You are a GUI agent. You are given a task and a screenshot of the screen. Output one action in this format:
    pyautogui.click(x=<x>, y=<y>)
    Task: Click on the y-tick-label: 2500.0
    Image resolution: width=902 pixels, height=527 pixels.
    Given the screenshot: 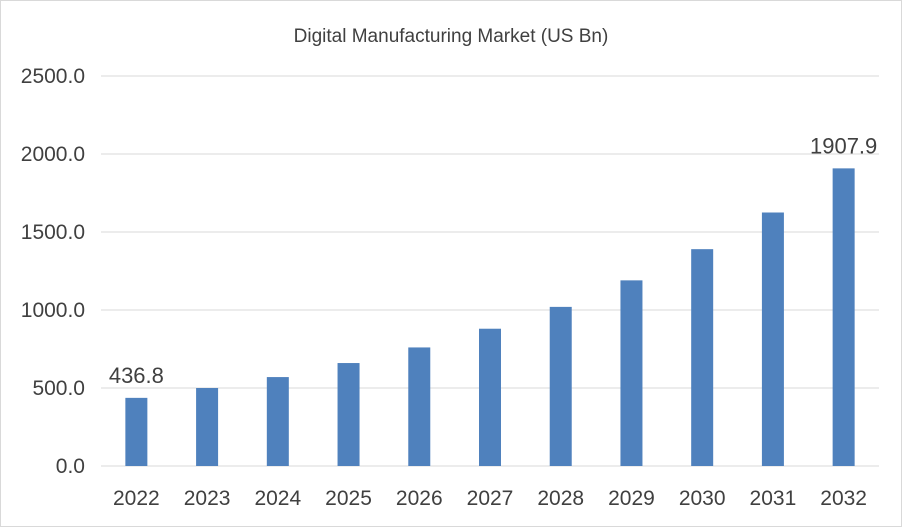 What is the action you would take?
    pyautogui.click(x=53, y=76)
    